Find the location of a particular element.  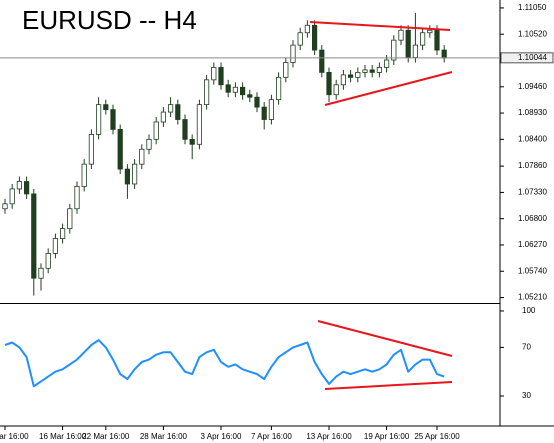

y-tick-label: 100 is located at coordinates (529, 310).